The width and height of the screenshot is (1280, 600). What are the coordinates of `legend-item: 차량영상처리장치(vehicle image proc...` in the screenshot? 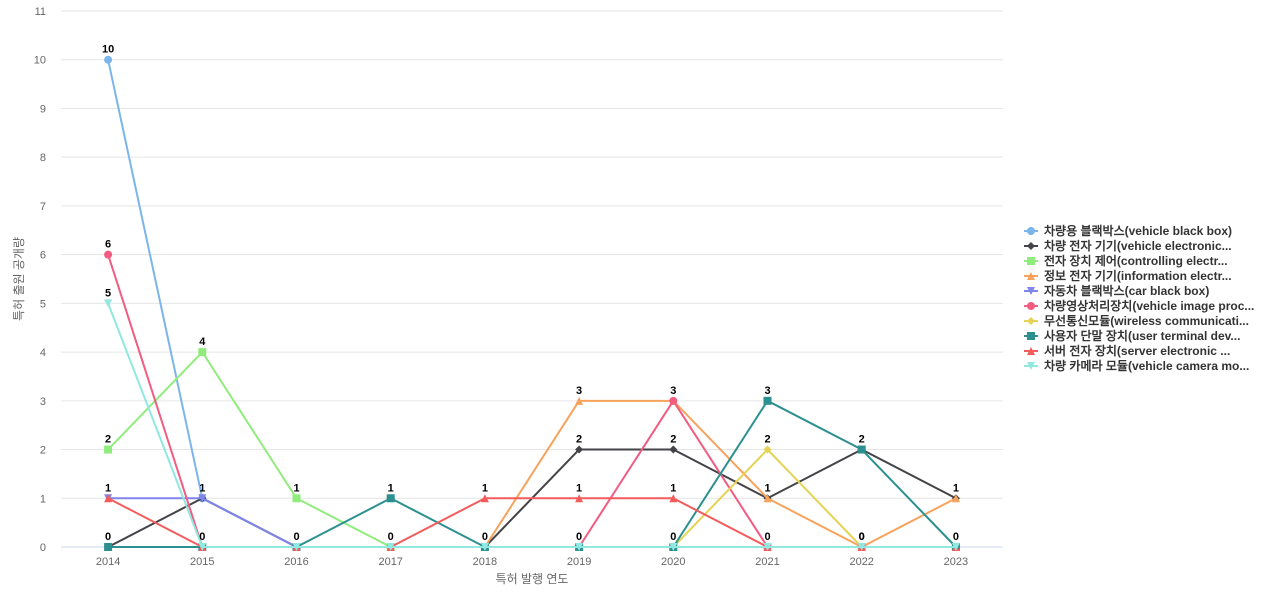 It's located at (1139, 305).